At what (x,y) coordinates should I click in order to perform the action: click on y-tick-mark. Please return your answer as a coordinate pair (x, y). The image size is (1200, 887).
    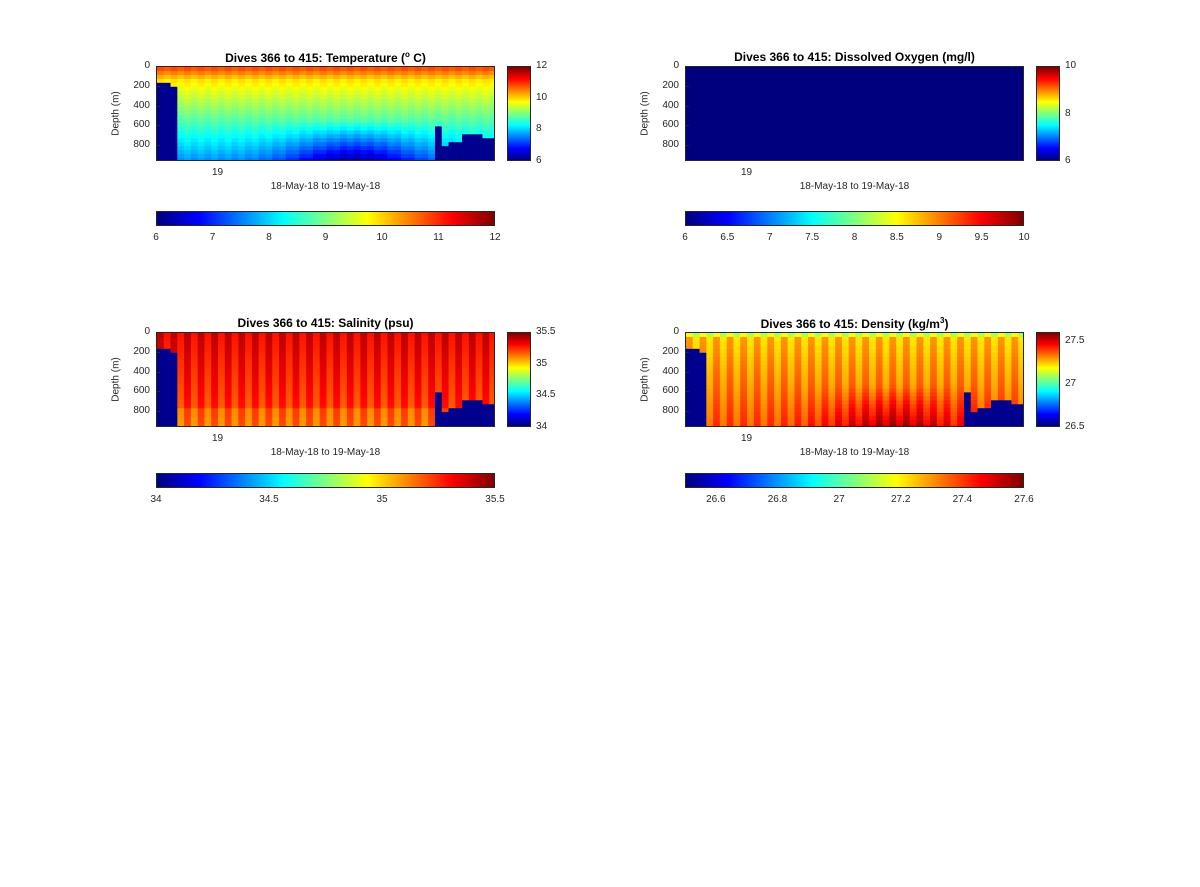
    Looking at the image, I should click on (158, 86).